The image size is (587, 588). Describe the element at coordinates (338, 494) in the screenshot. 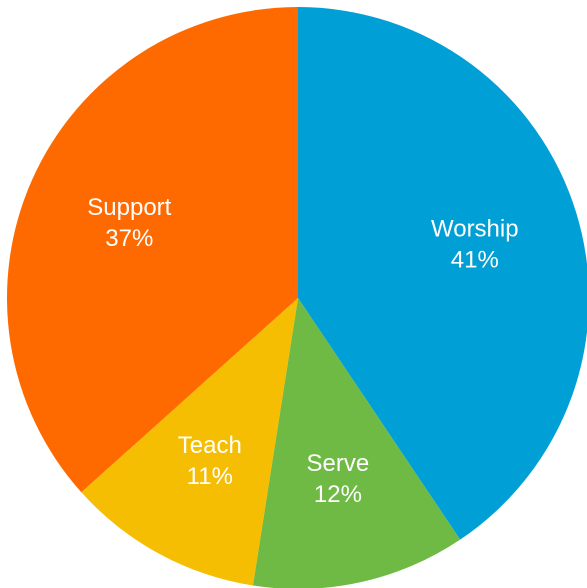

I see `slice-value-label-serve: 12%` at that location.